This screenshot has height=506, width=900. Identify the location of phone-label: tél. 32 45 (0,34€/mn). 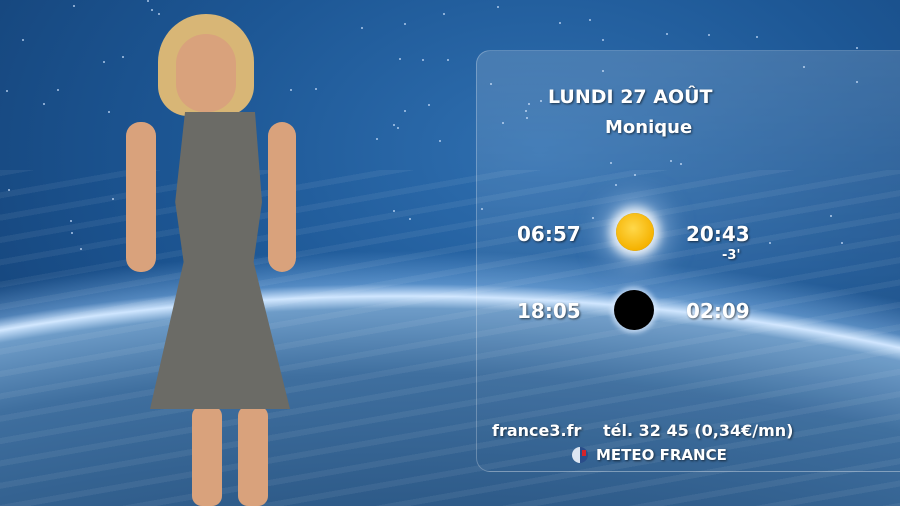
(698, 430).